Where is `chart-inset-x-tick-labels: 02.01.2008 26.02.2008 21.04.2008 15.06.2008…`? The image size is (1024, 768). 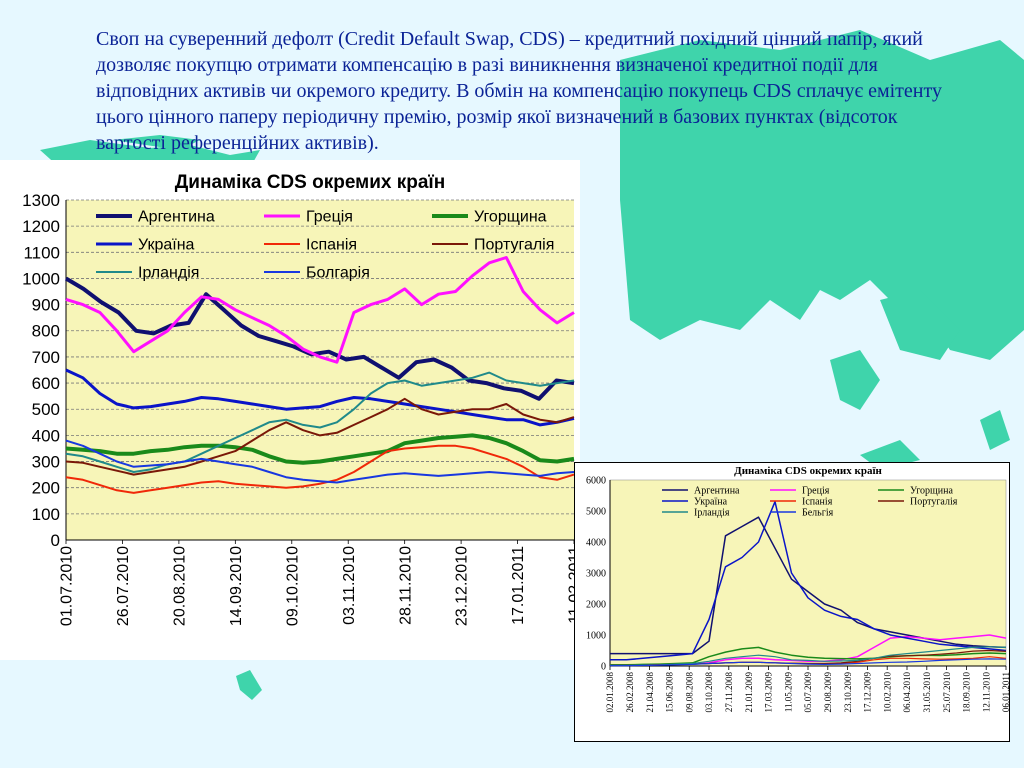 chart-inset-x-tick-labels: 02.01.2008 26.02.2008 21.04.2008 15.06.2008… is located at coordinates (807, 689).